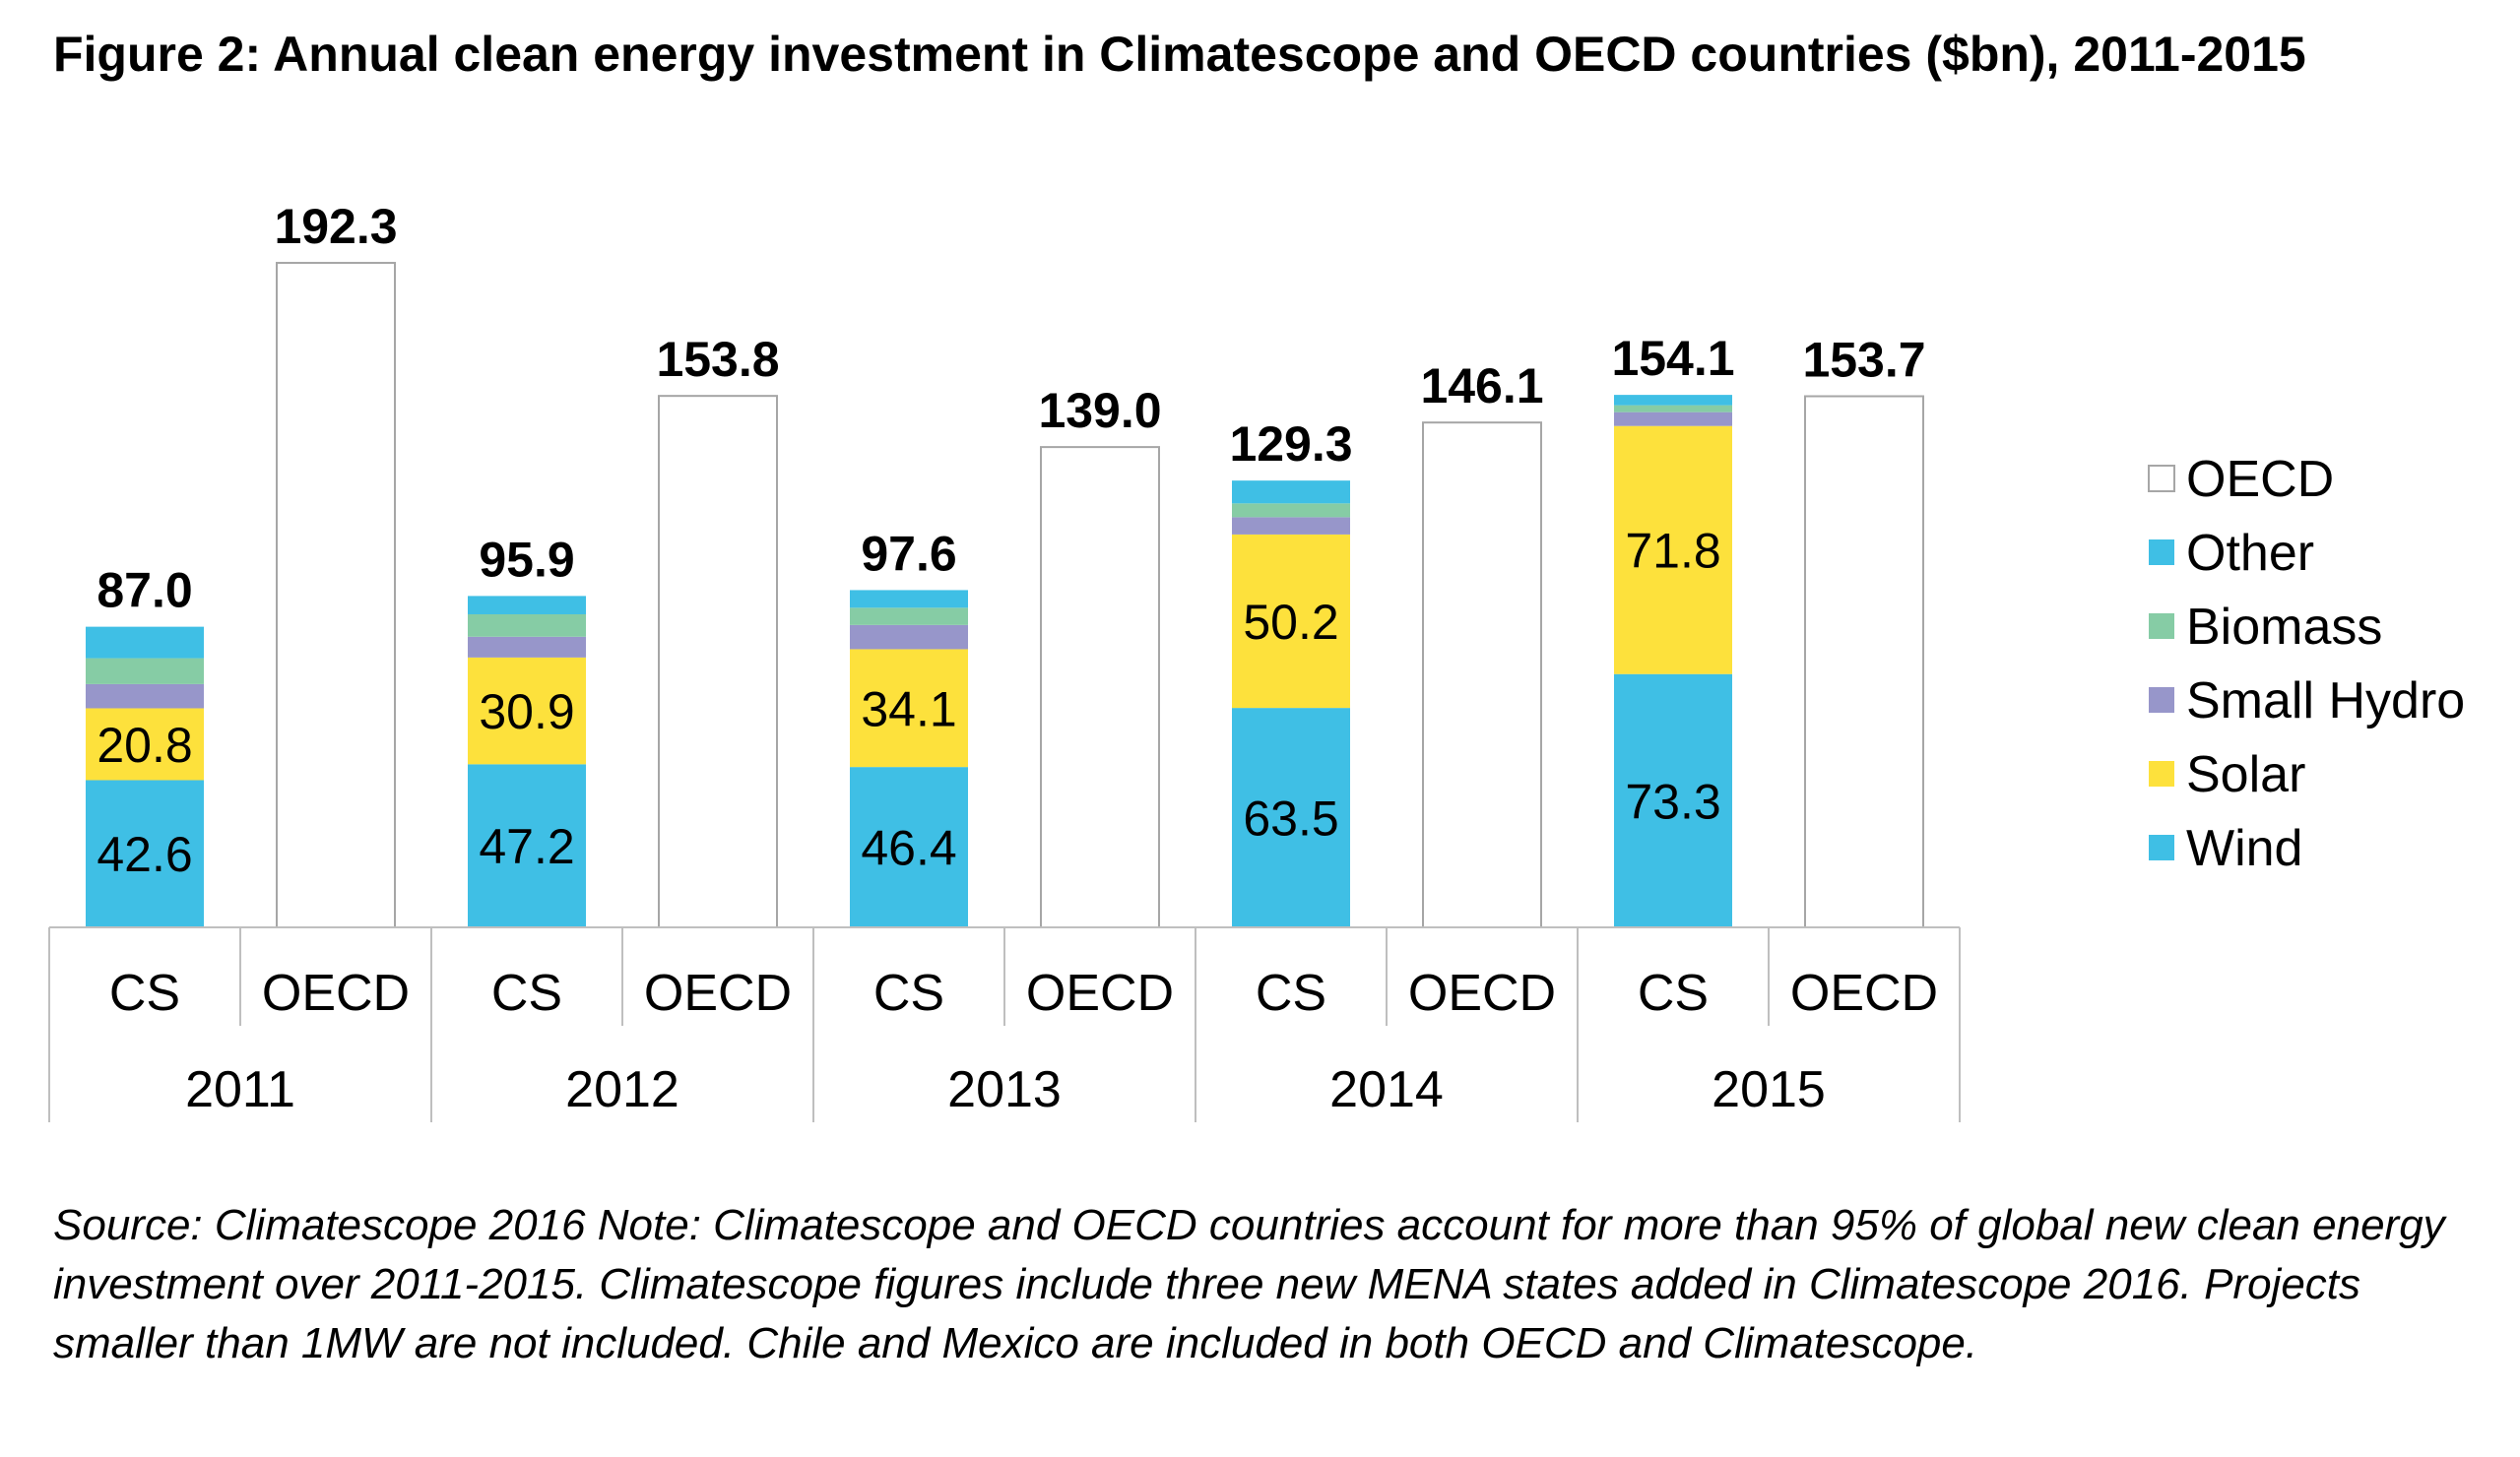  I want to click on data-label: 30.9, so click(526, 711).